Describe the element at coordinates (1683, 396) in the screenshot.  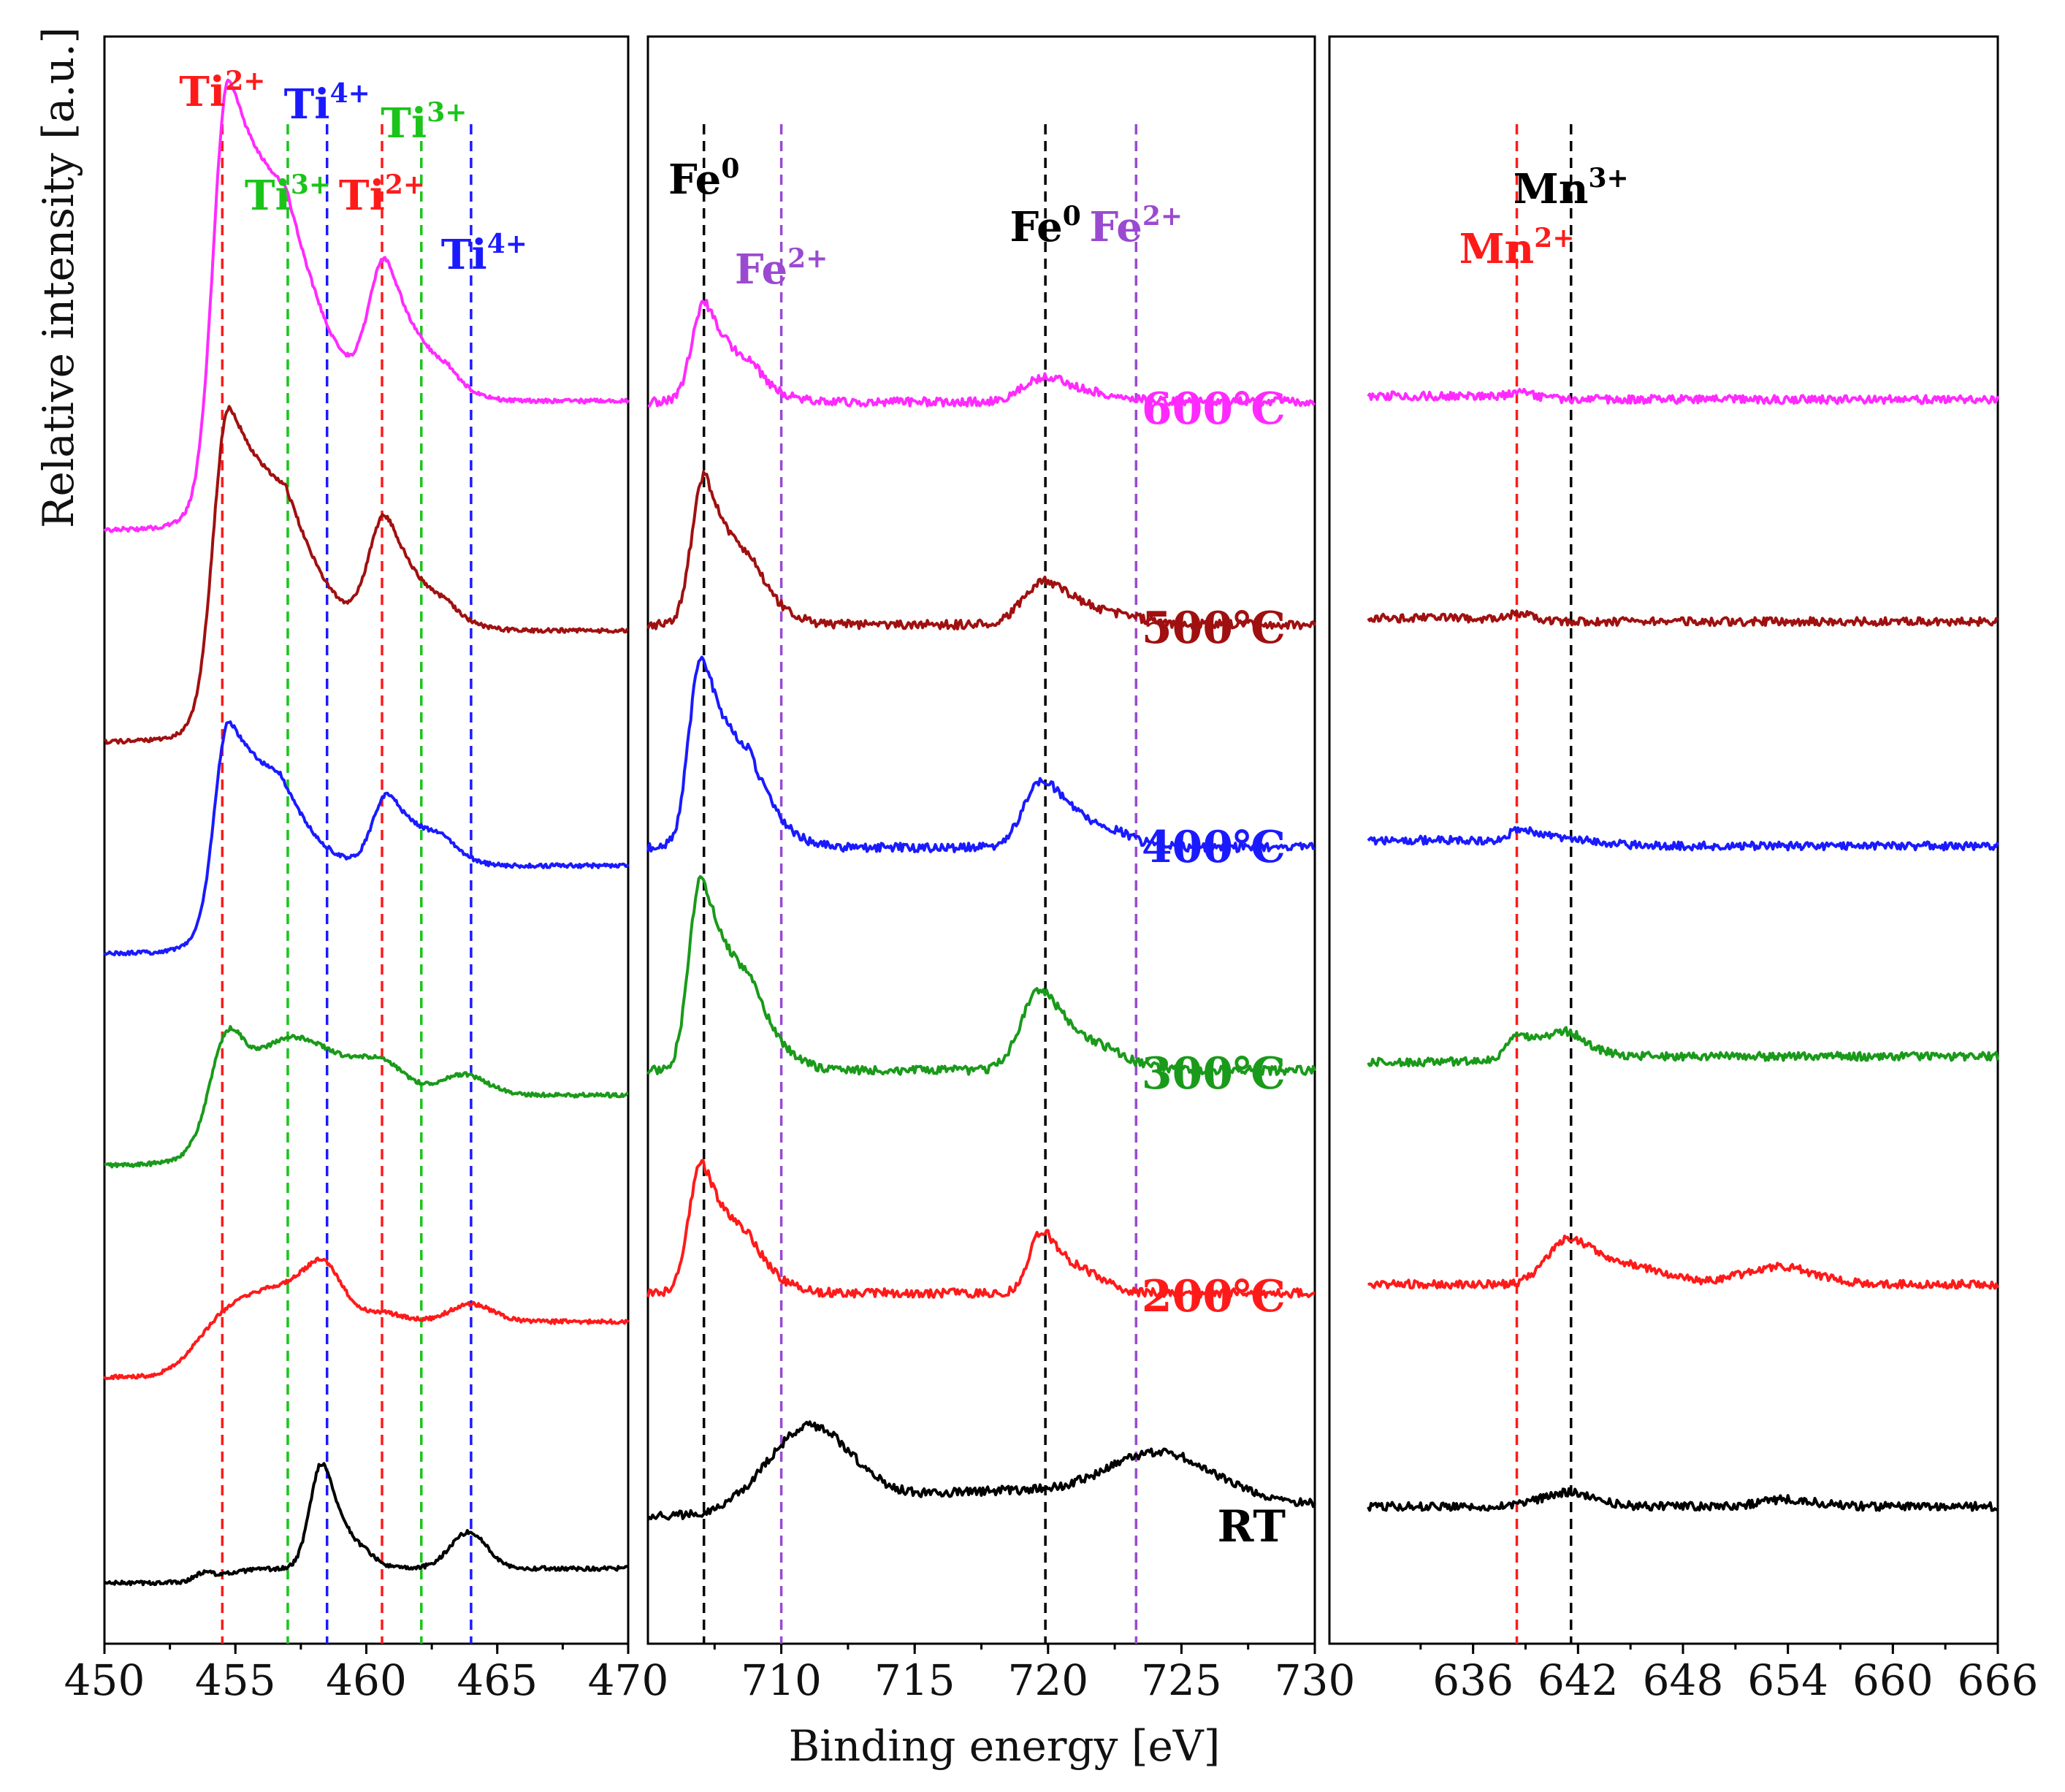
I see `spectrum-mn-2p-600c` at that location.